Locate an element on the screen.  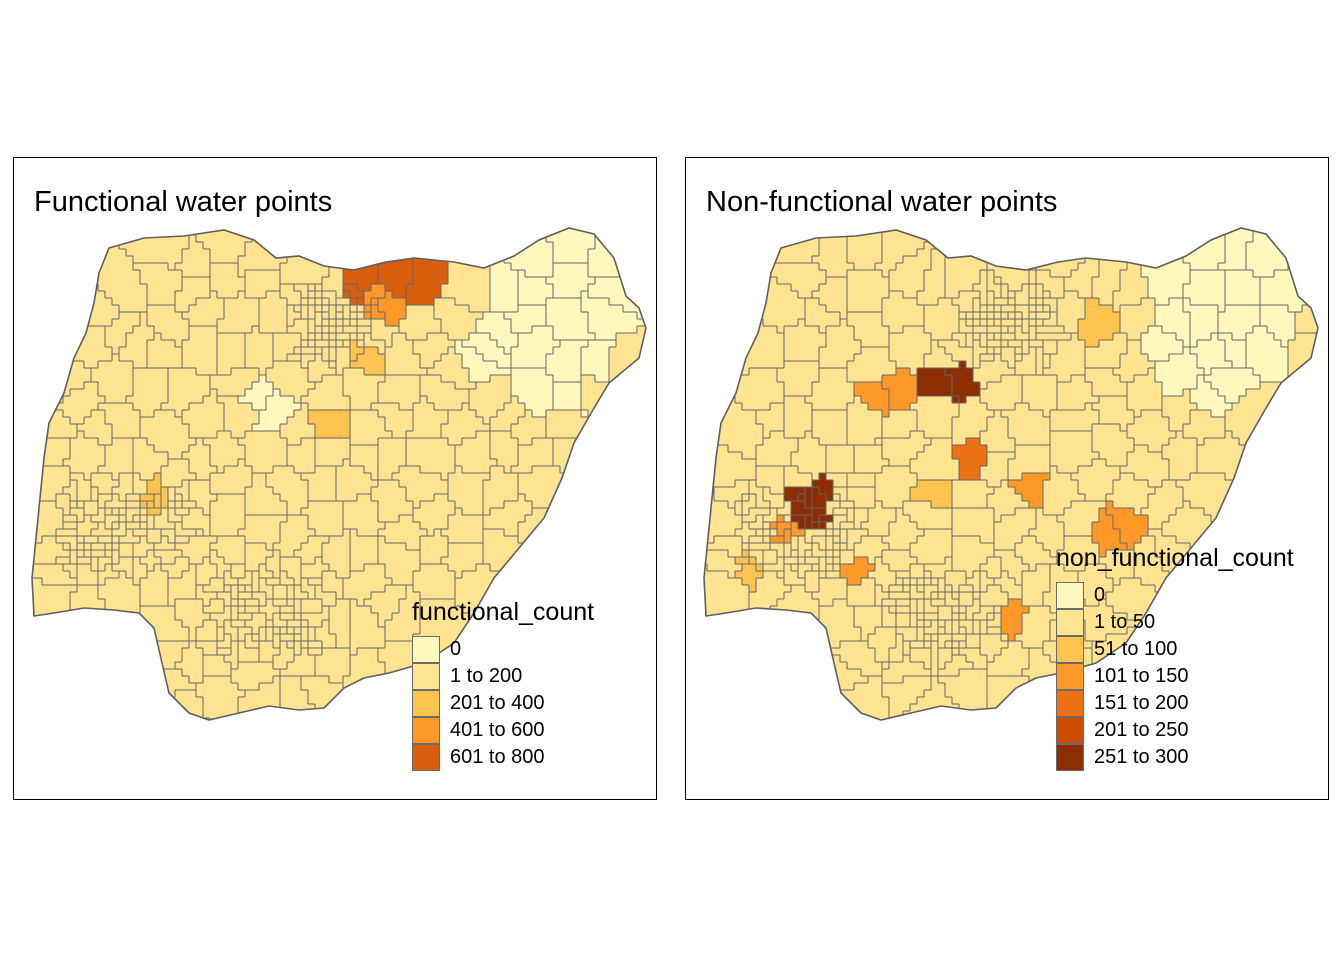
legend-item: 601 to 800 is located at coordinates (503, 757).